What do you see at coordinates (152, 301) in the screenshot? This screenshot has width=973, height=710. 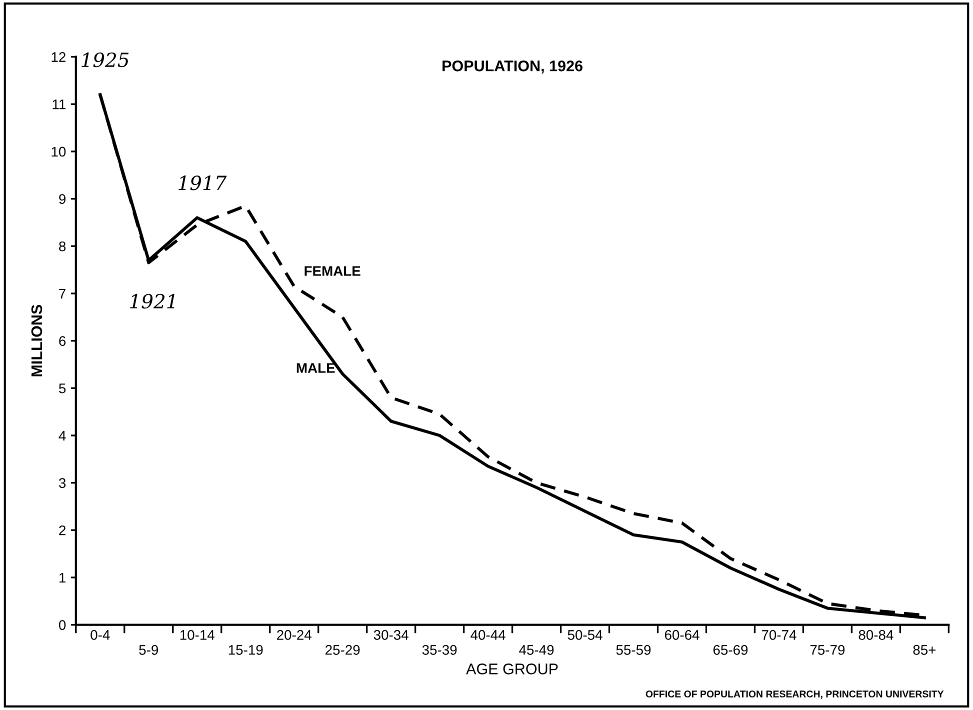 I see `annotation: 1921` at bounding box center [152, 301].